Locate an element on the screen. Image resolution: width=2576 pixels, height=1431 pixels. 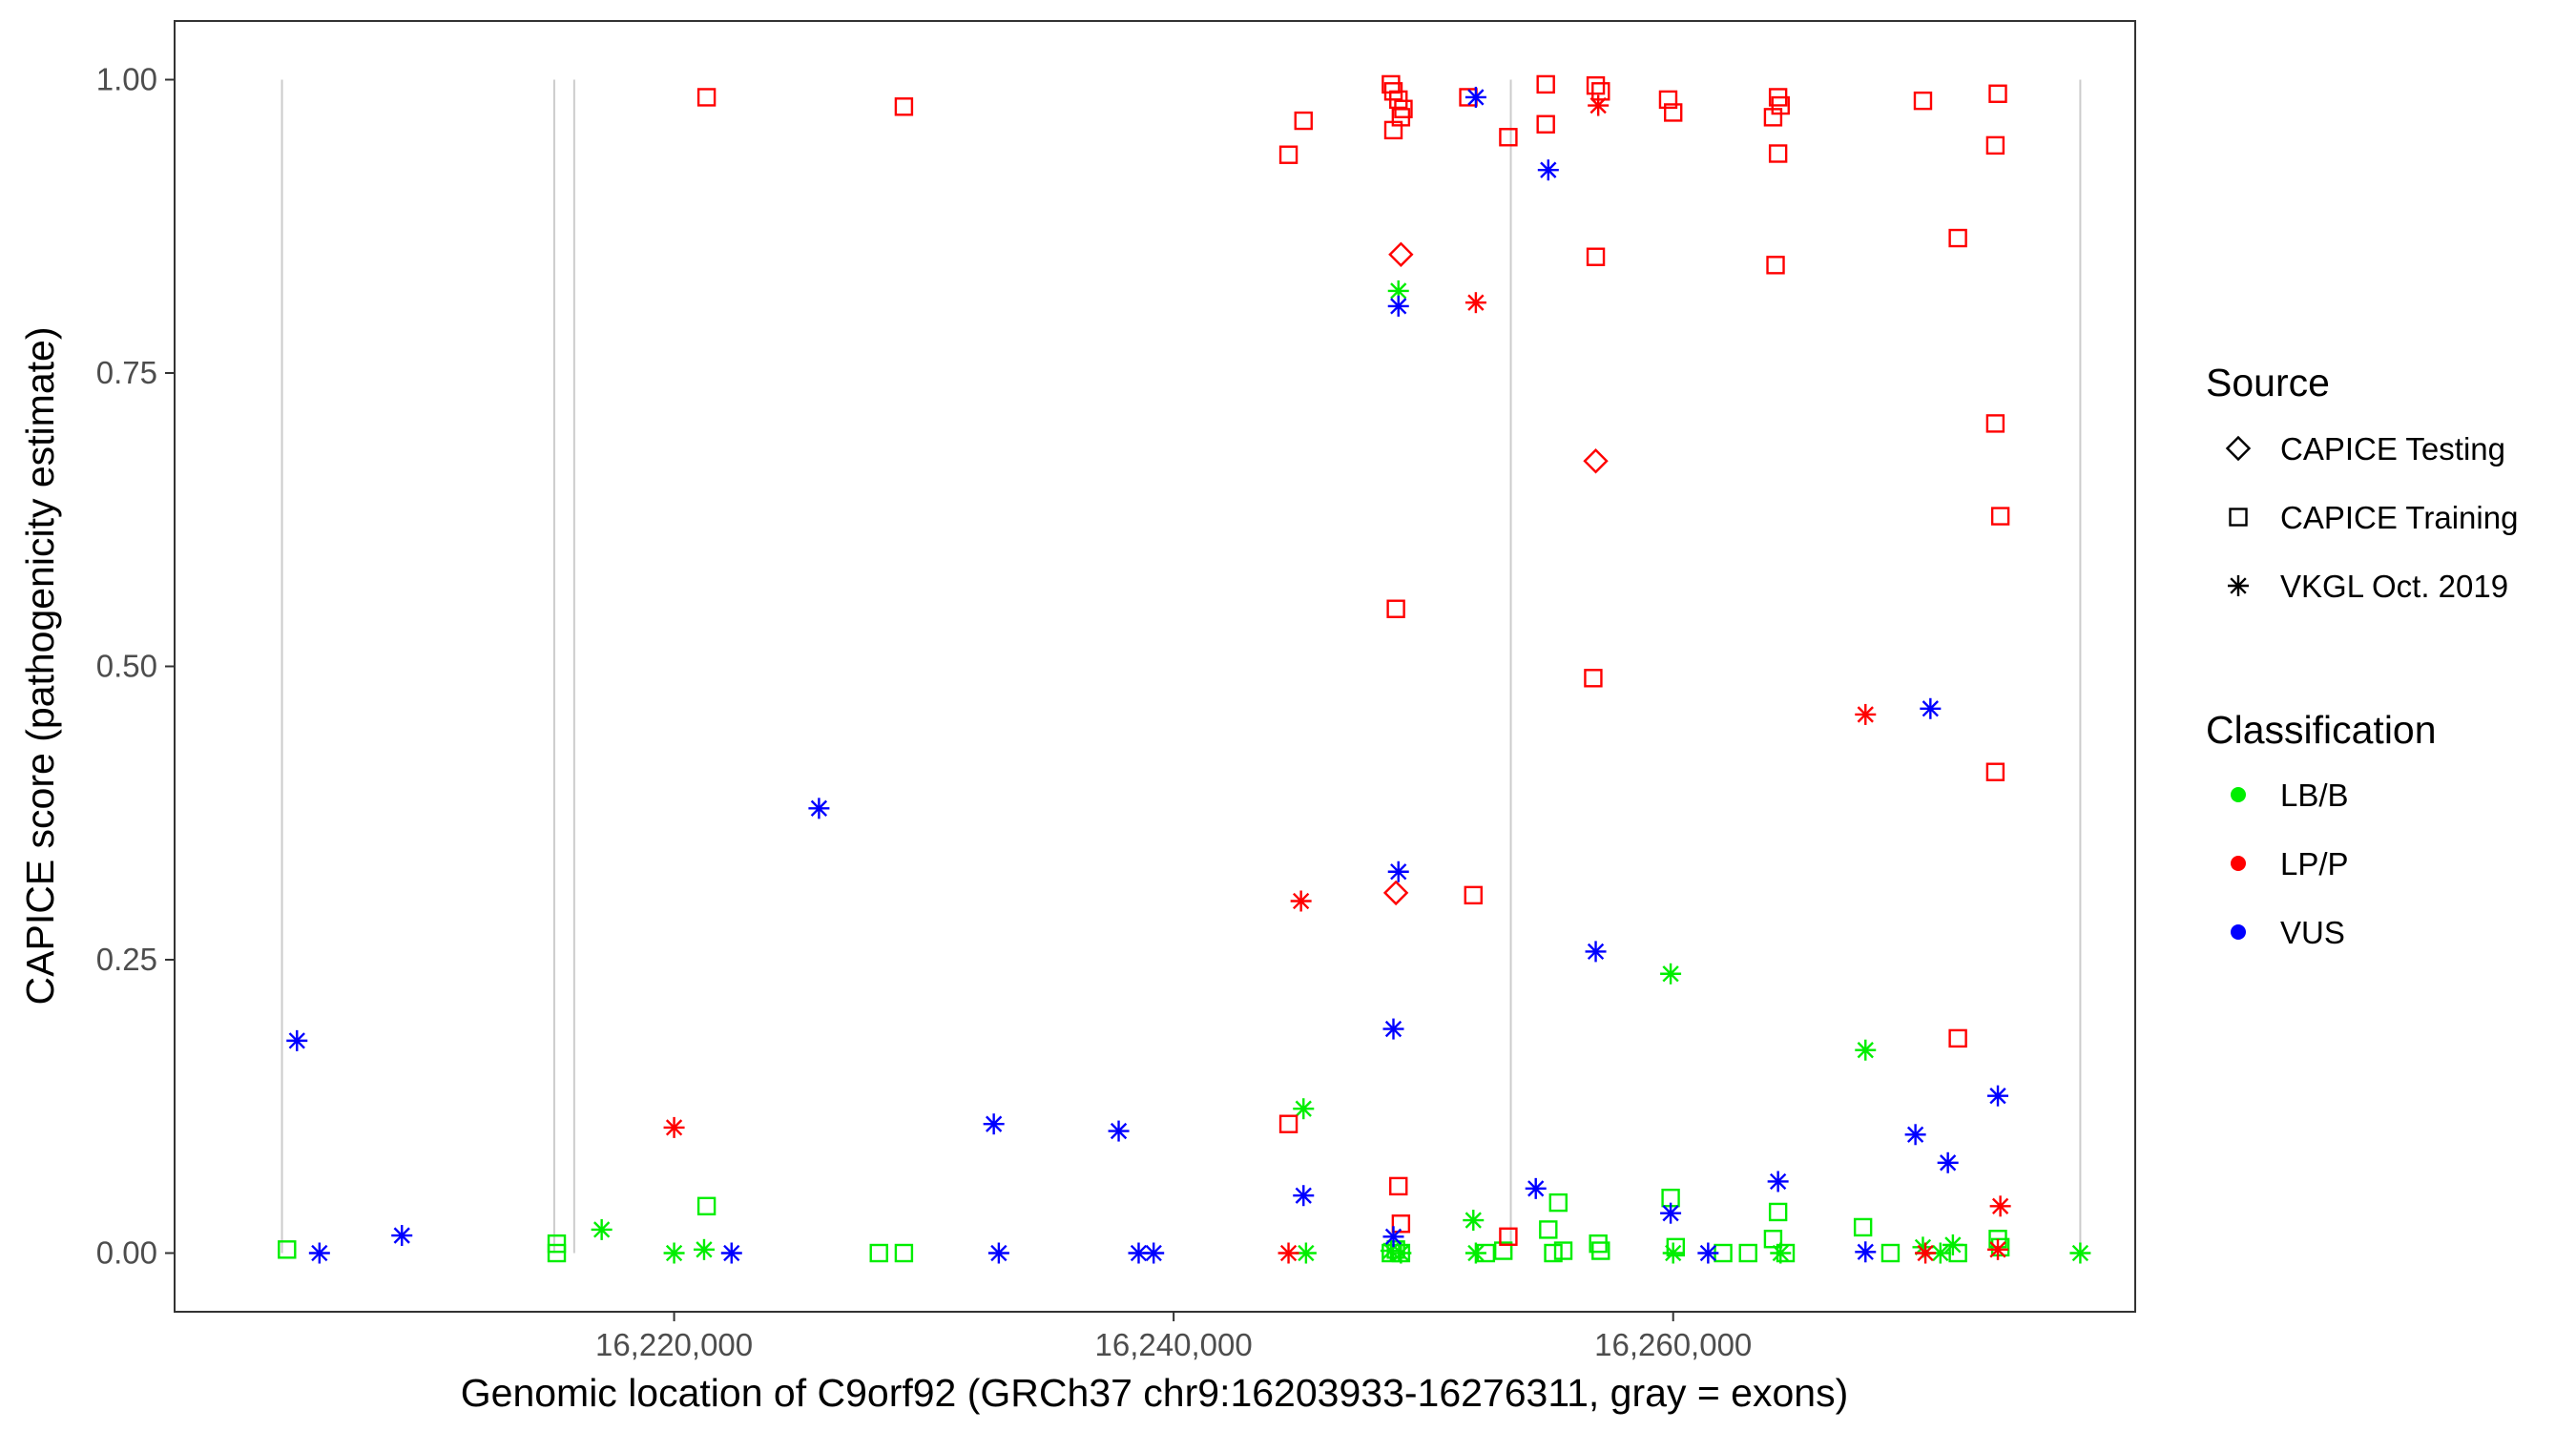
legend-key-asterisk is located at coordinates (2238, 585).